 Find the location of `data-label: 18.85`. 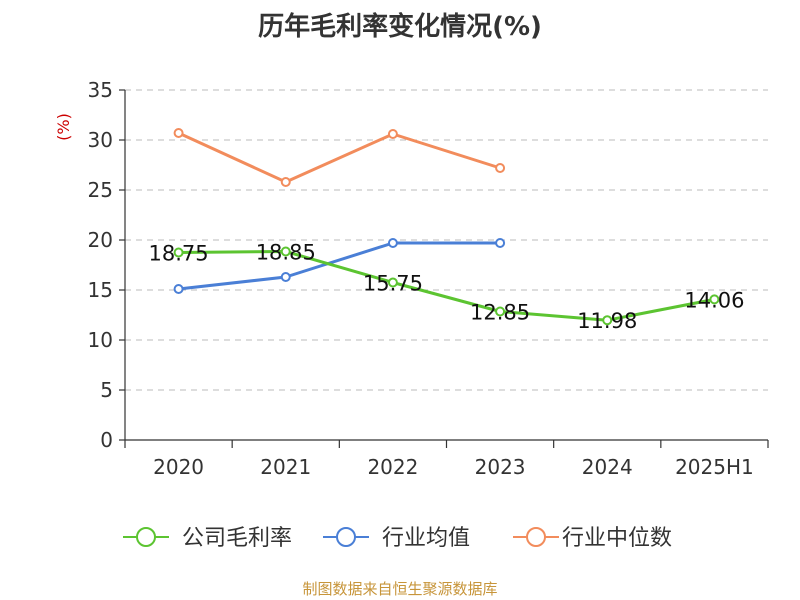

data-label: 18.85 is located at coordinates (286, 253).